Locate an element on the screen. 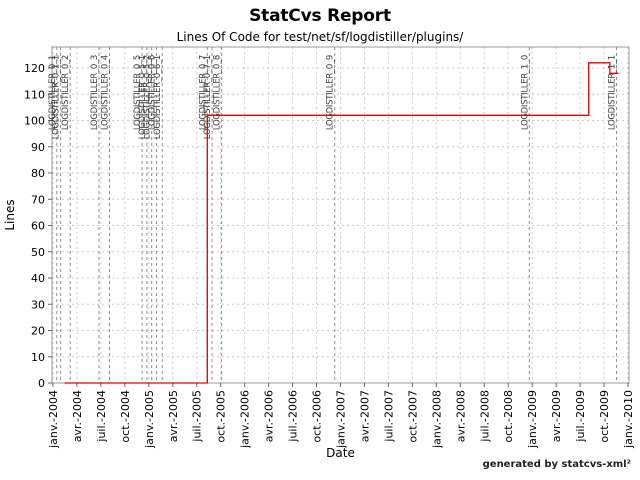  svg-text: oct.-2006 is located at coordinates (317, 416).